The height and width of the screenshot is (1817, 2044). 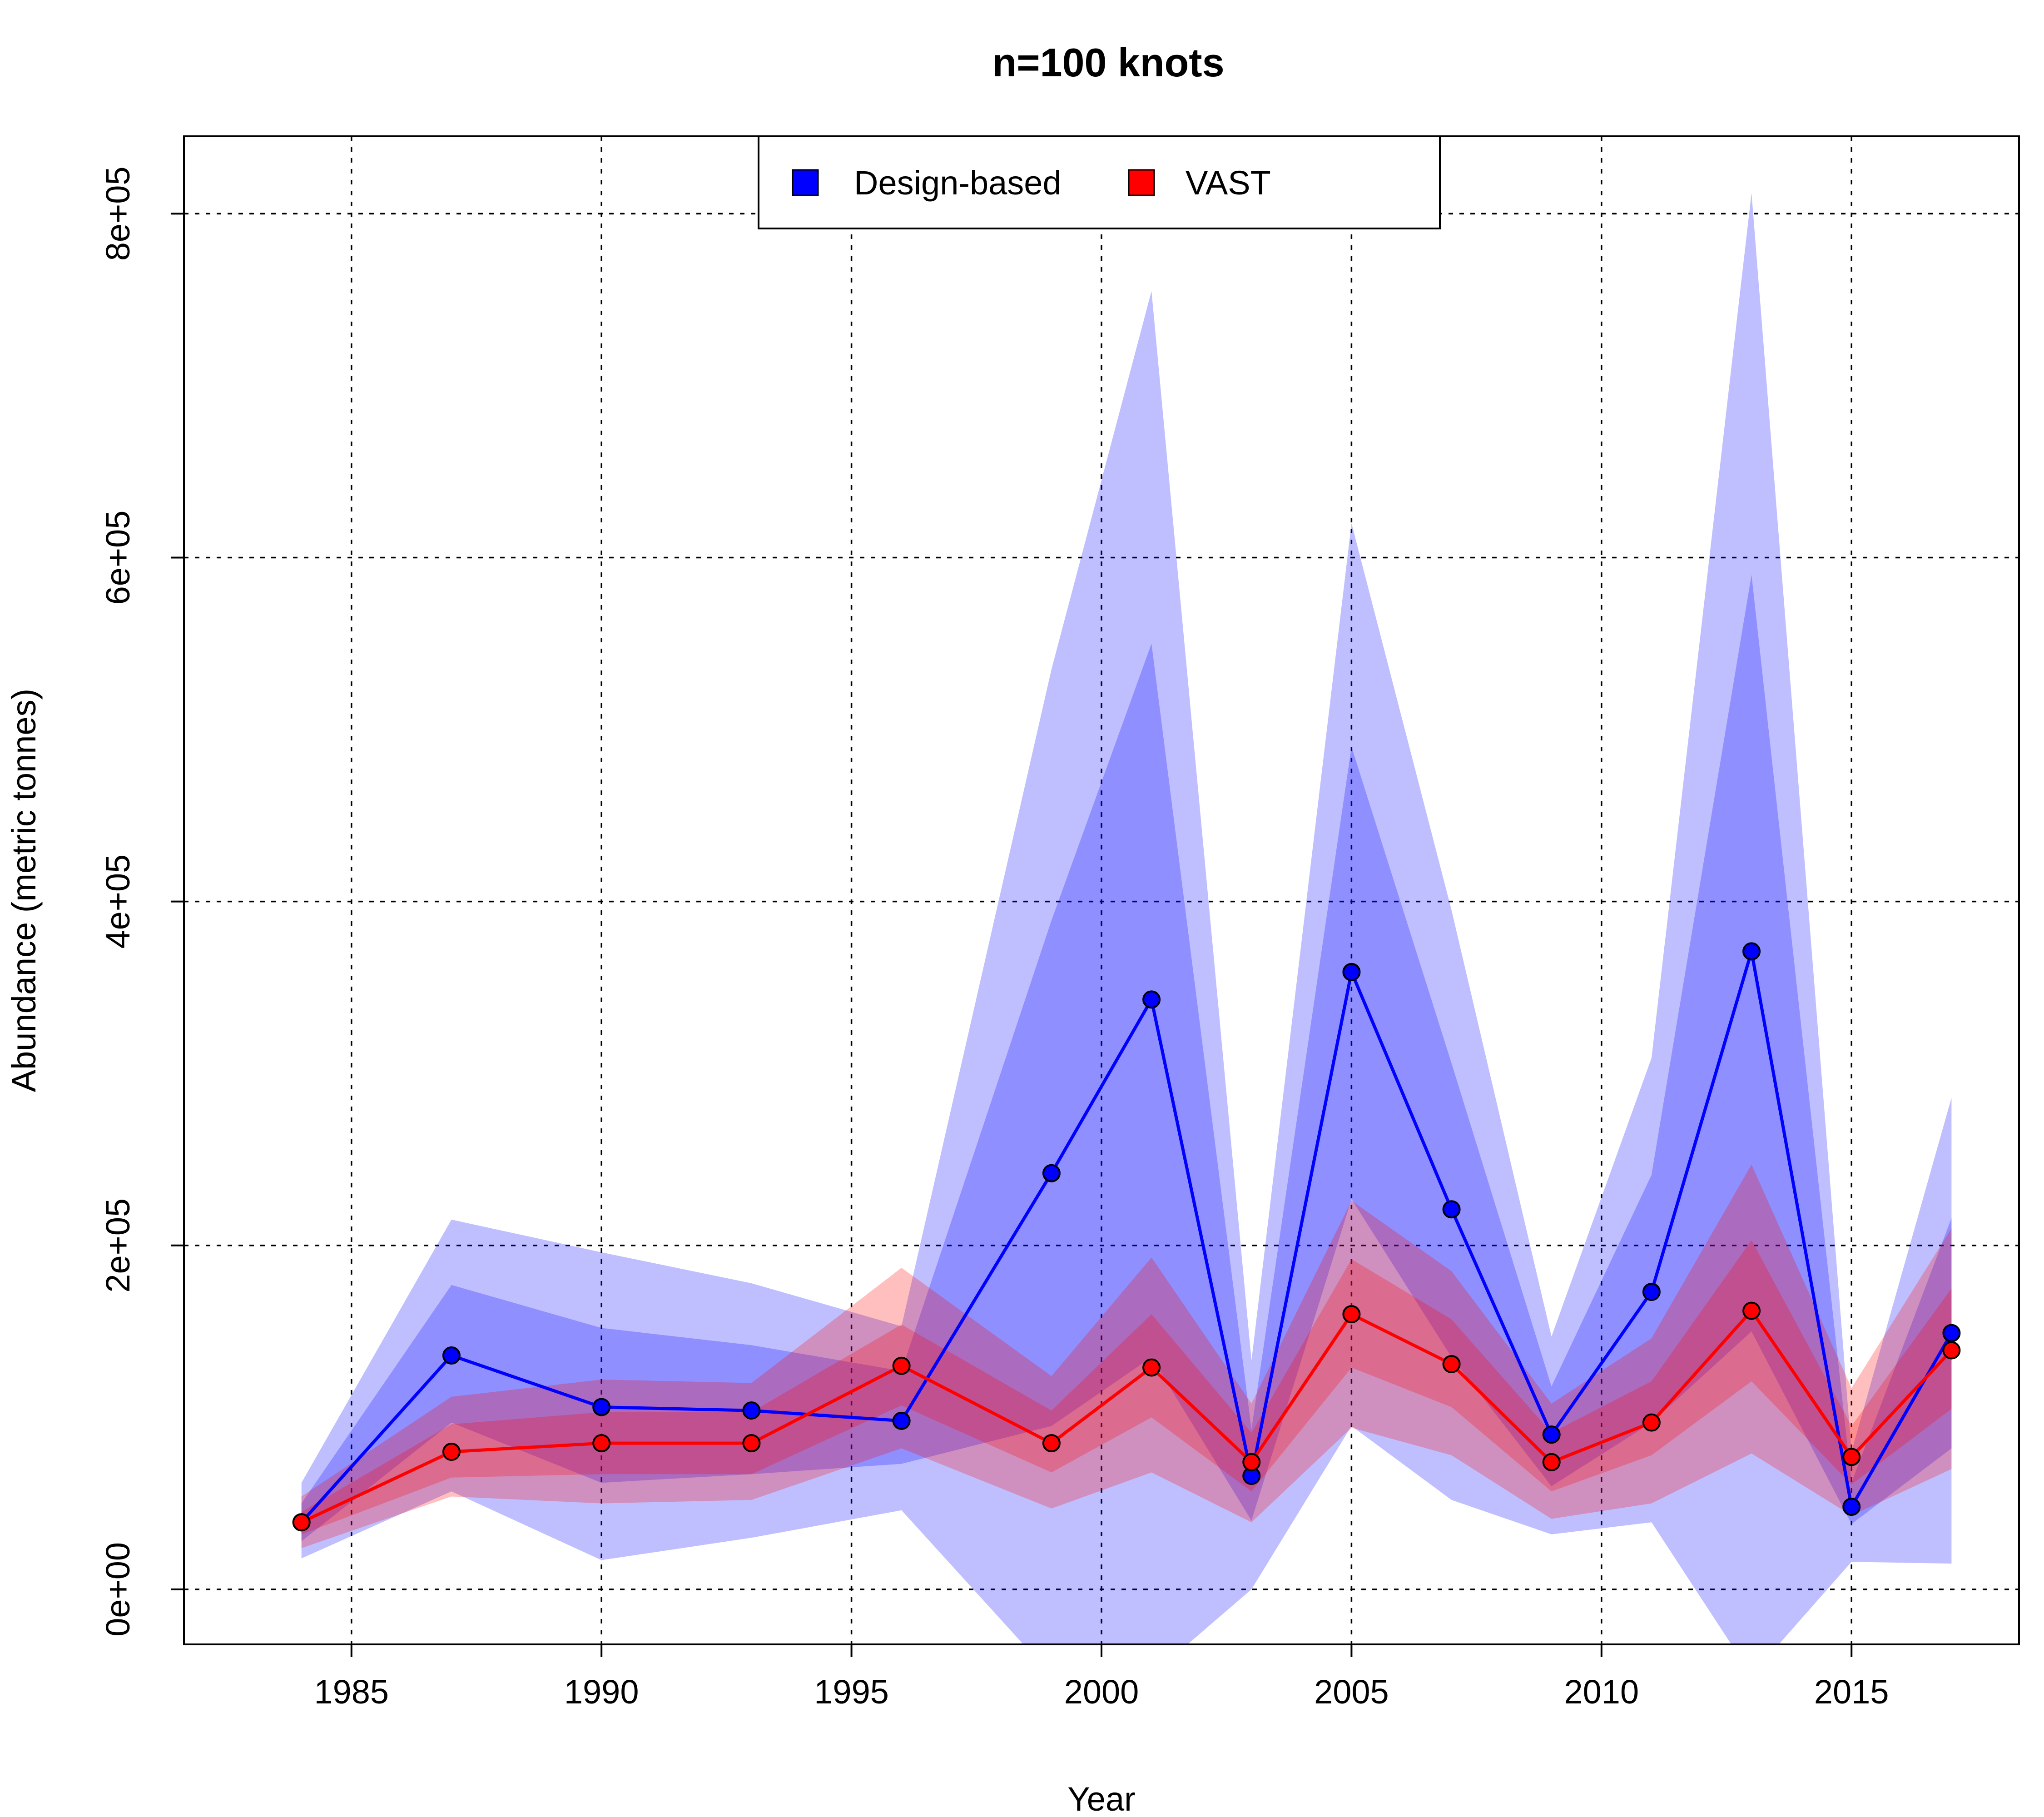 I want to click on legend: Design-based VAST, so click(x=1099, y=182).